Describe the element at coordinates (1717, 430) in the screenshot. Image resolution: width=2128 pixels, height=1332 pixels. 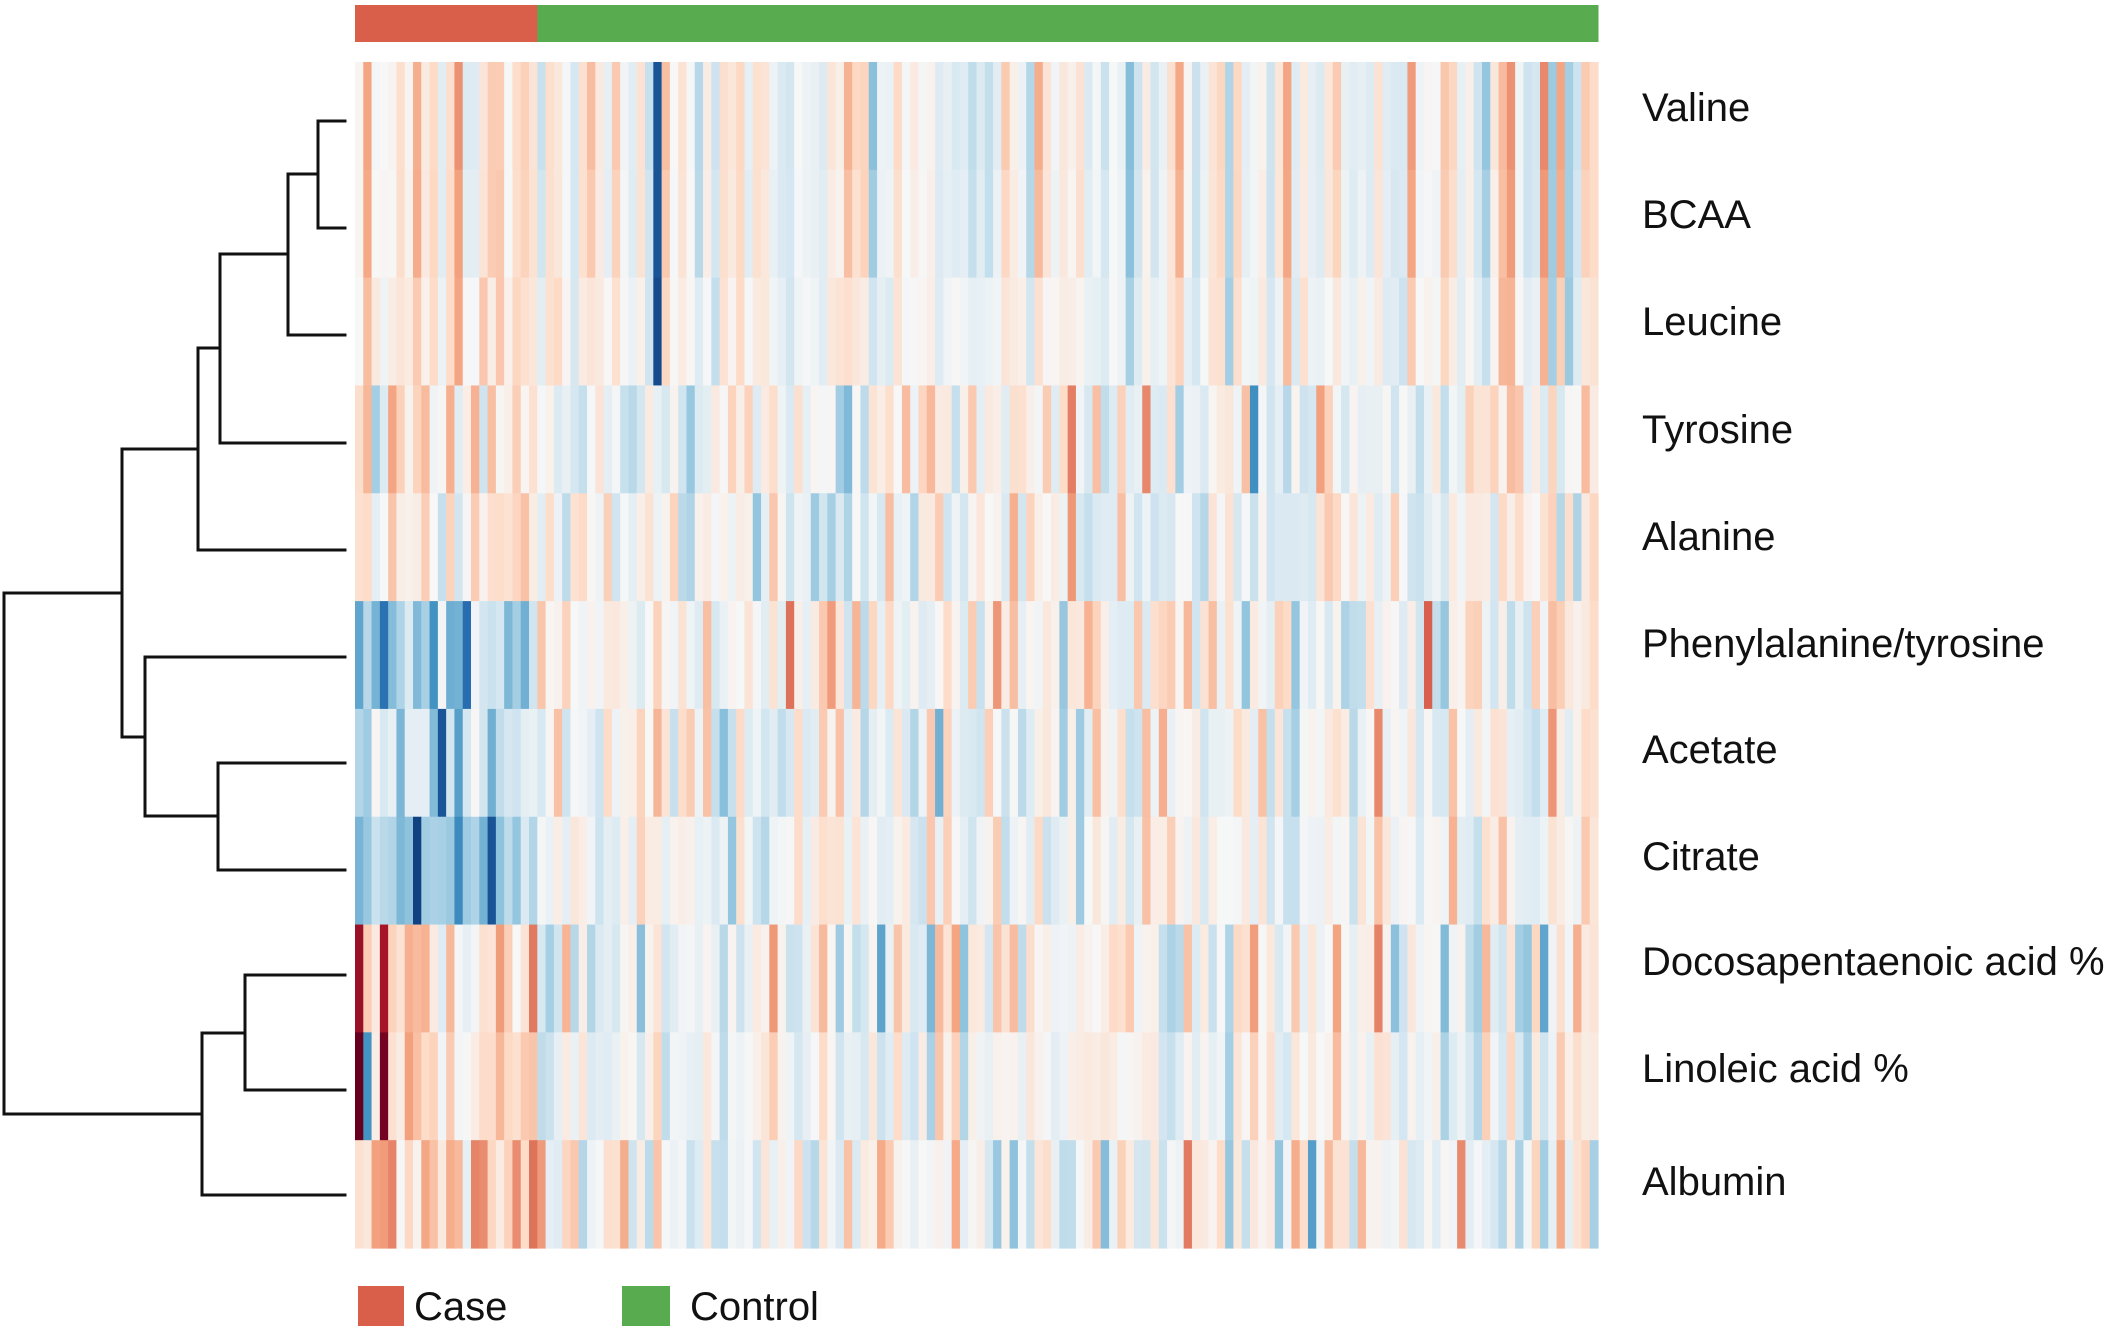
I see `row-label-tyrosine: Tyrosine` at that location.